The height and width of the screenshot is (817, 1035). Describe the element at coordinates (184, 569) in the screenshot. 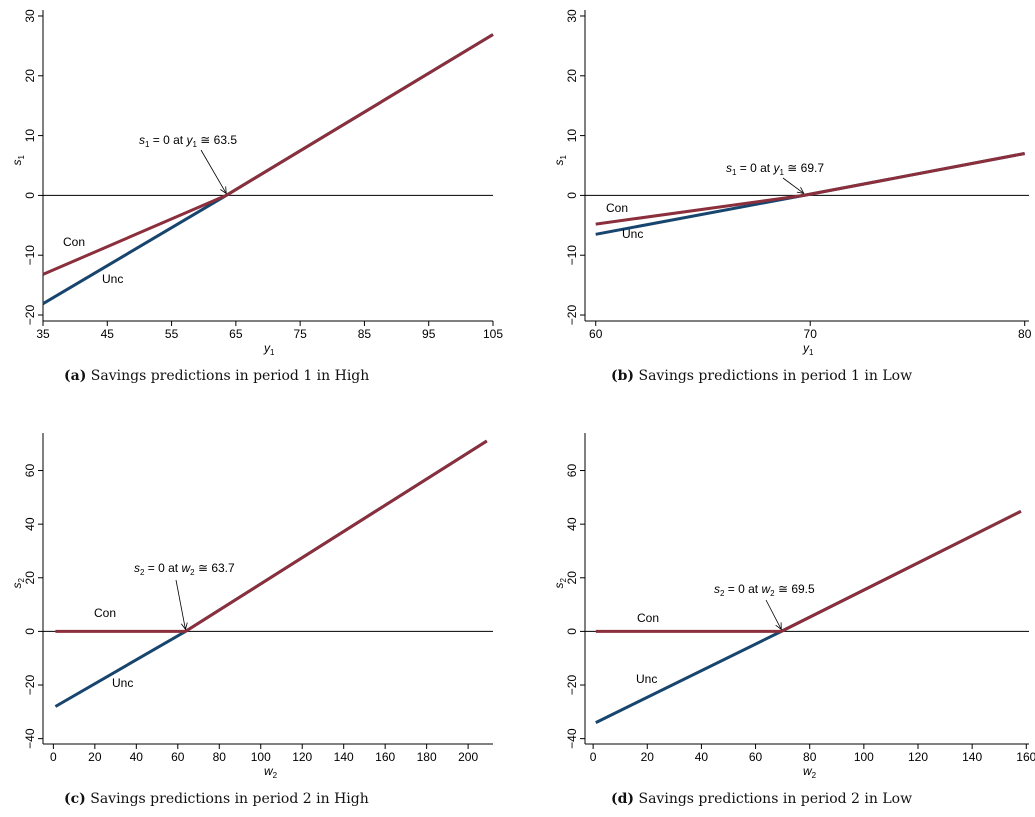

I see `annotation-text: s2 = 0 at w2 ≅ 63.7` at that location.